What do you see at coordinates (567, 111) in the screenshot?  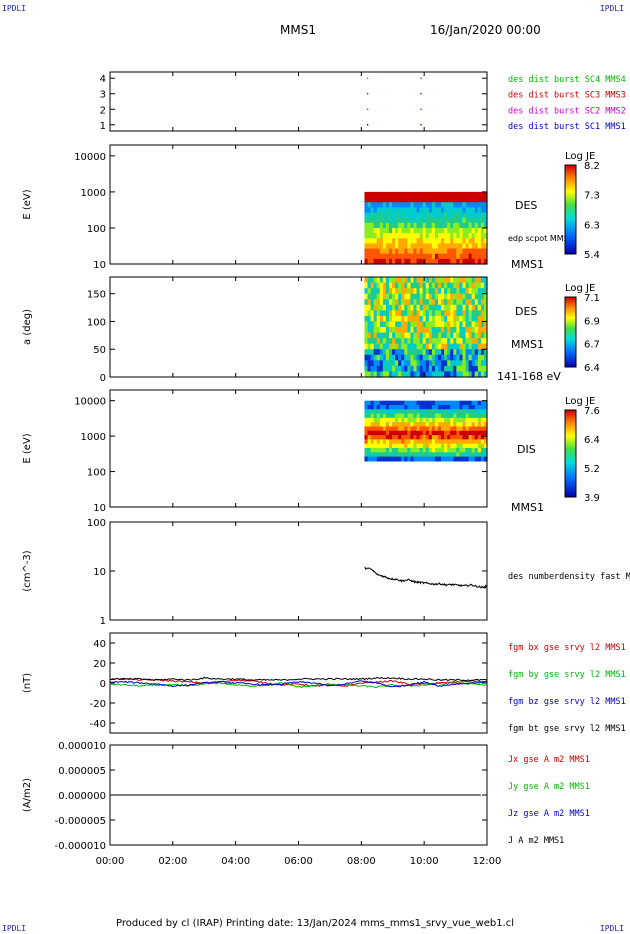 I see `legend-entry: des dist burst SC2 MMS2` at bounding box center [567, 111].